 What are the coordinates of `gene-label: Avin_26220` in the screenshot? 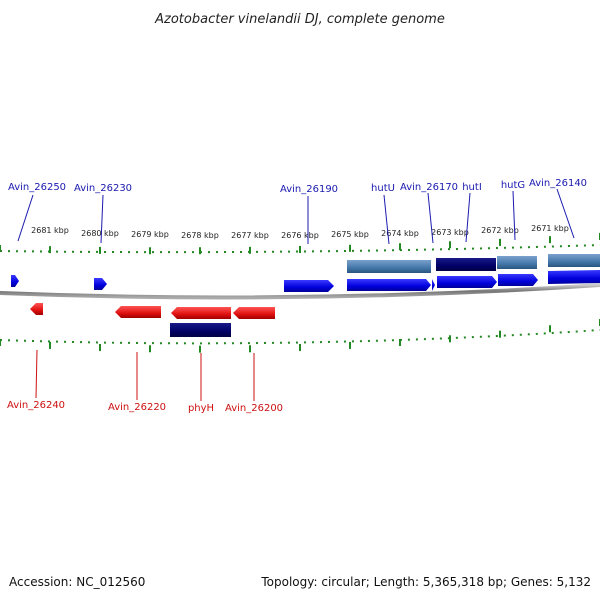 It's located at (137, 407).